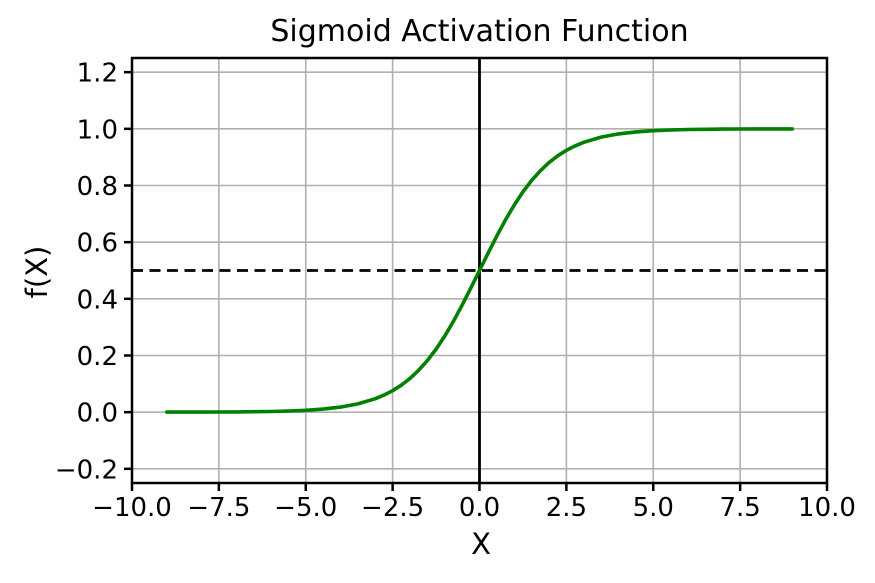 The image size is (875, 583). I want to click on y-tick-label: 0.6, so click(97, 244).